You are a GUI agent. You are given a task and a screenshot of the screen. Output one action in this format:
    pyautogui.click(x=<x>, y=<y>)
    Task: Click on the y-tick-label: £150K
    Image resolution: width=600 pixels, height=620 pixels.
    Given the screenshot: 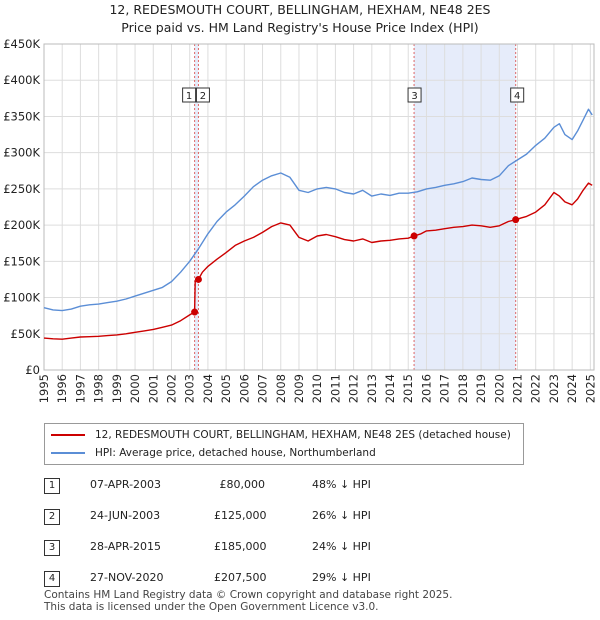 What is the action you would take?
    pyautogui.click(x=21, y=261)
    